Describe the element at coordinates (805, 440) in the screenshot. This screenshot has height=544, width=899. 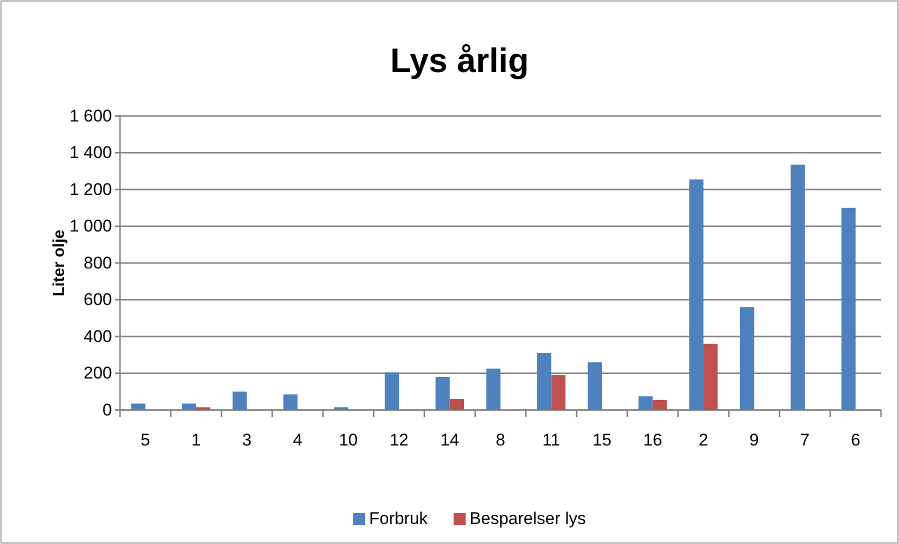
I see `x-tick-label: 7` at that location.